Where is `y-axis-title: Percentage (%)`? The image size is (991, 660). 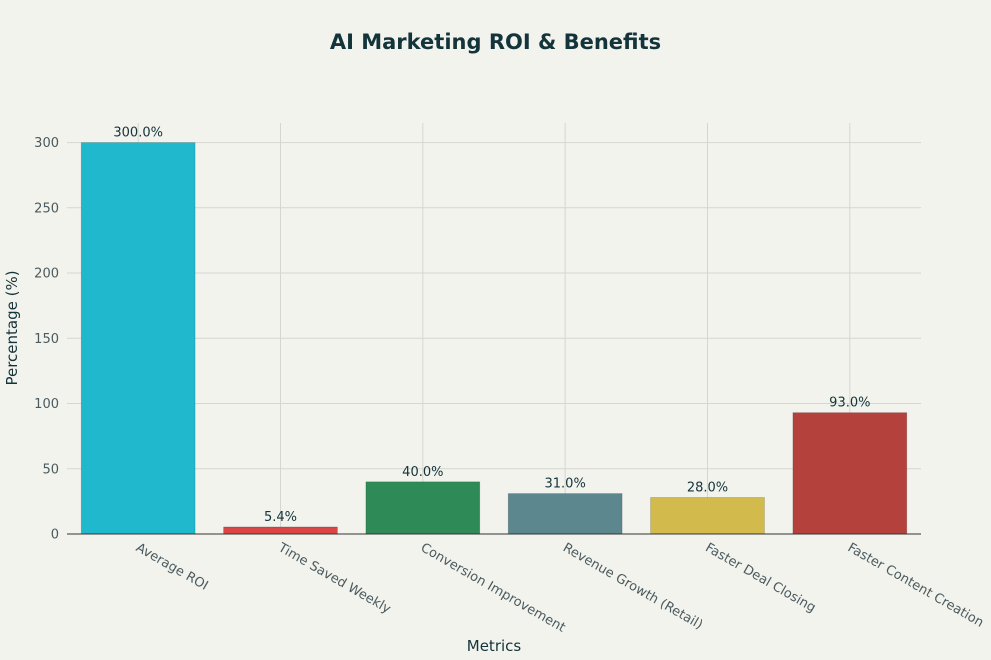
y-axis-title: Percentage (%) is located at coordinates (12, 327).